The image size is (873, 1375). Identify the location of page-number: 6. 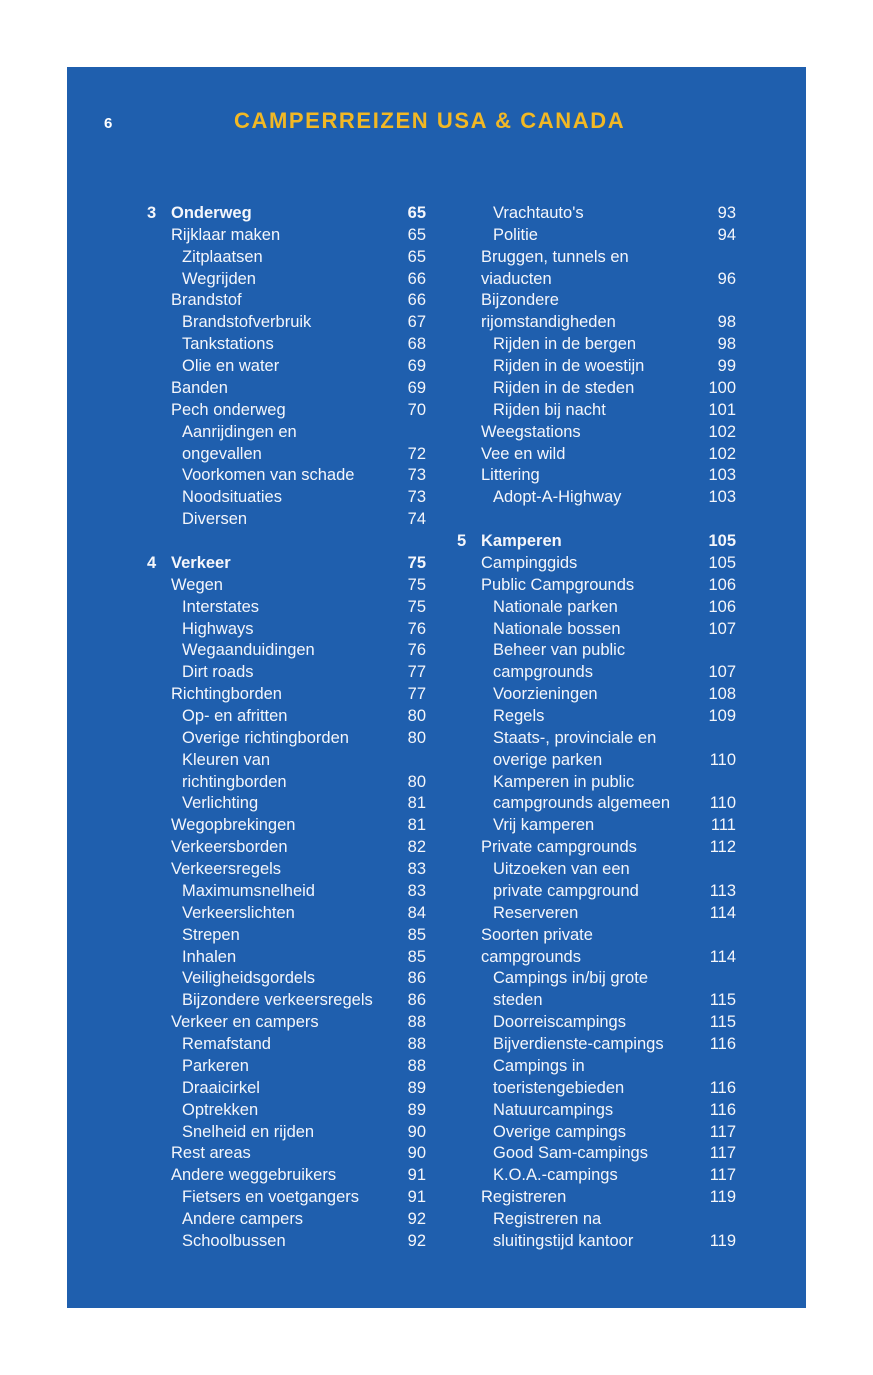
(108, 123).